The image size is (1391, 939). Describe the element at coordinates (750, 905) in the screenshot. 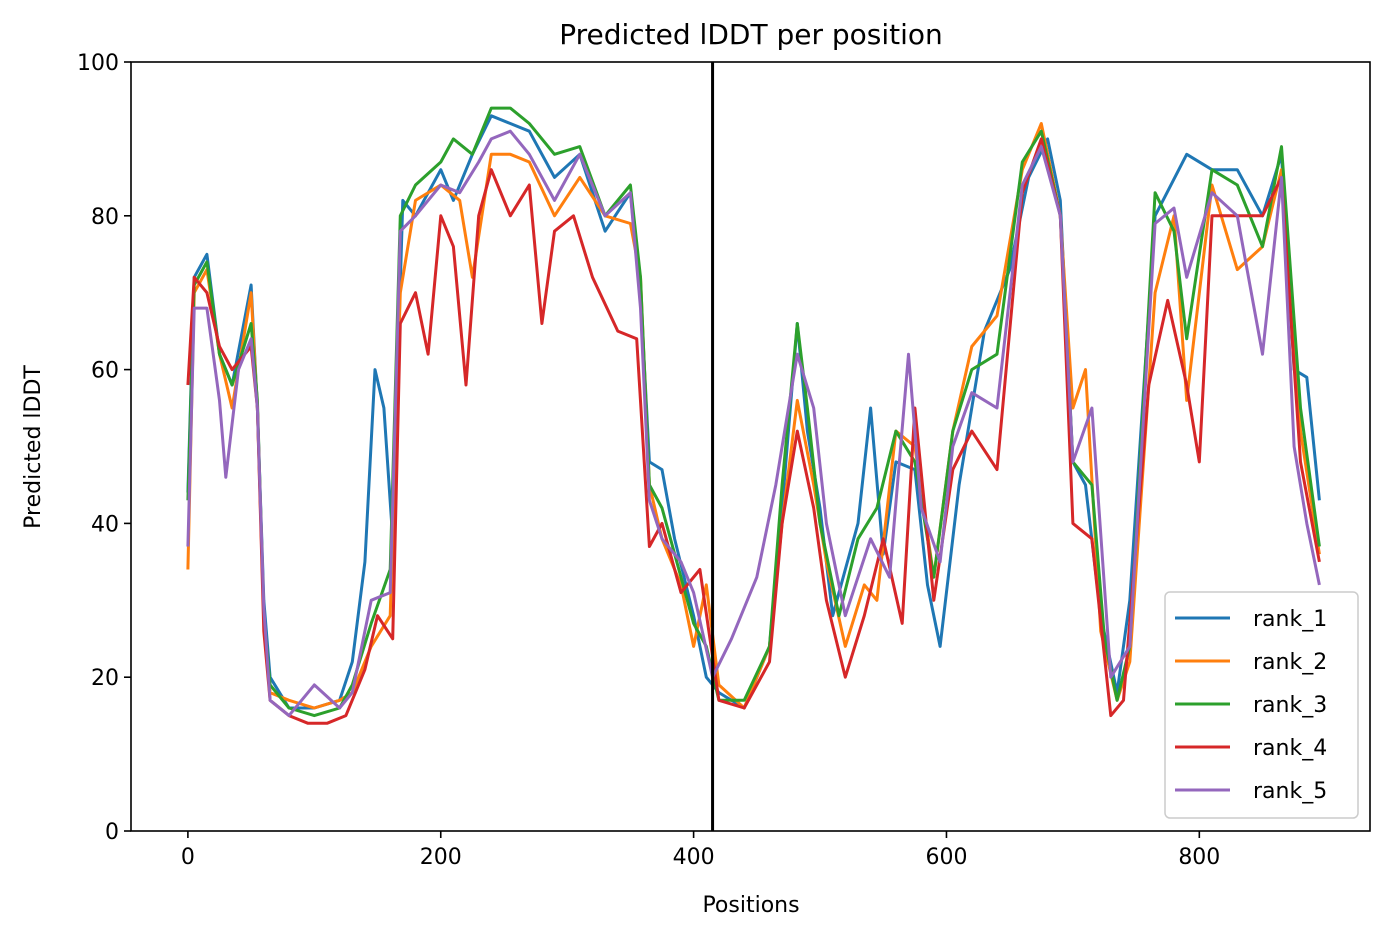

I see `x-axis-label: Positions` at that location.